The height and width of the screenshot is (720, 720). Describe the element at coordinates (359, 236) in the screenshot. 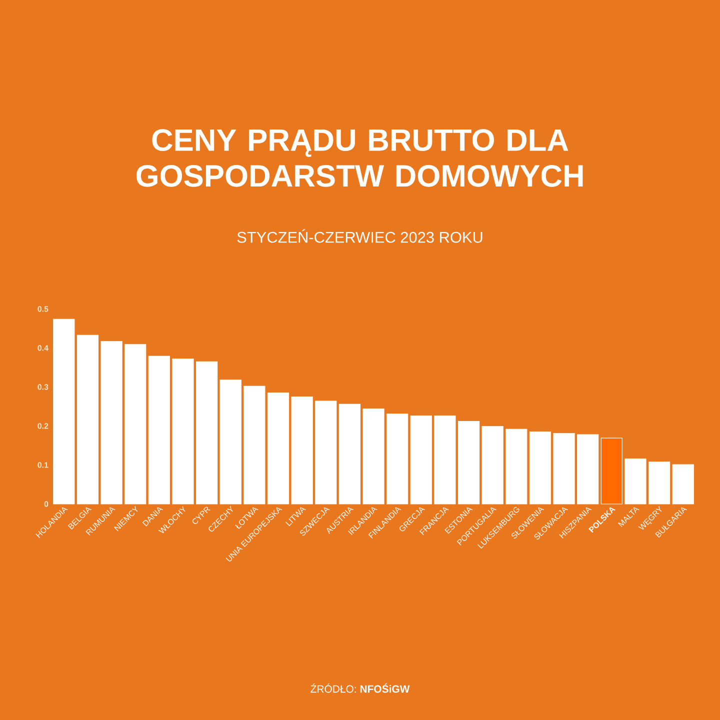

I see `chart-subtitle: STYCZEŃ-CZERWIEC 2023 ROKU` at that location.